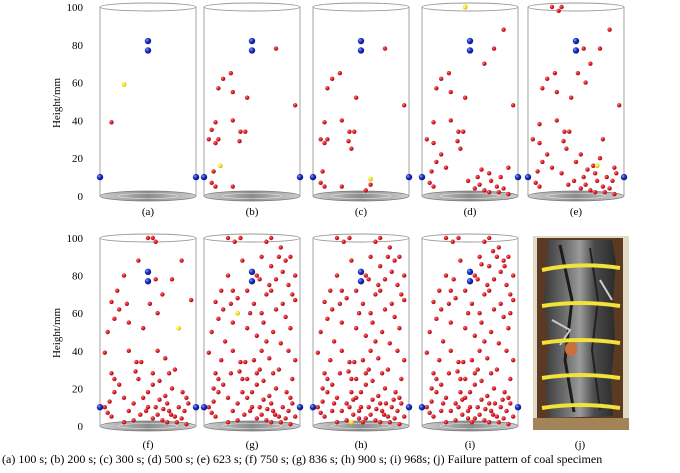 Image resolution: width=680 pixels, height=473 pixels. Describe the element at coordinates (75, 239) in the screenshot. I see `y-tick-label: 100` at that location.